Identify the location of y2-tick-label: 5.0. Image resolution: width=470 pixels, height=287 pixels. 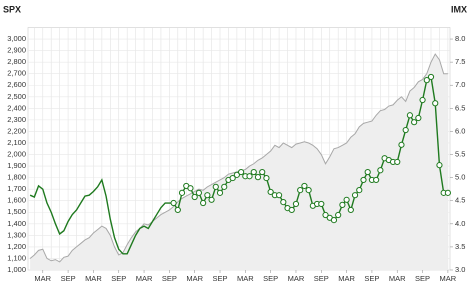
(460, 177).